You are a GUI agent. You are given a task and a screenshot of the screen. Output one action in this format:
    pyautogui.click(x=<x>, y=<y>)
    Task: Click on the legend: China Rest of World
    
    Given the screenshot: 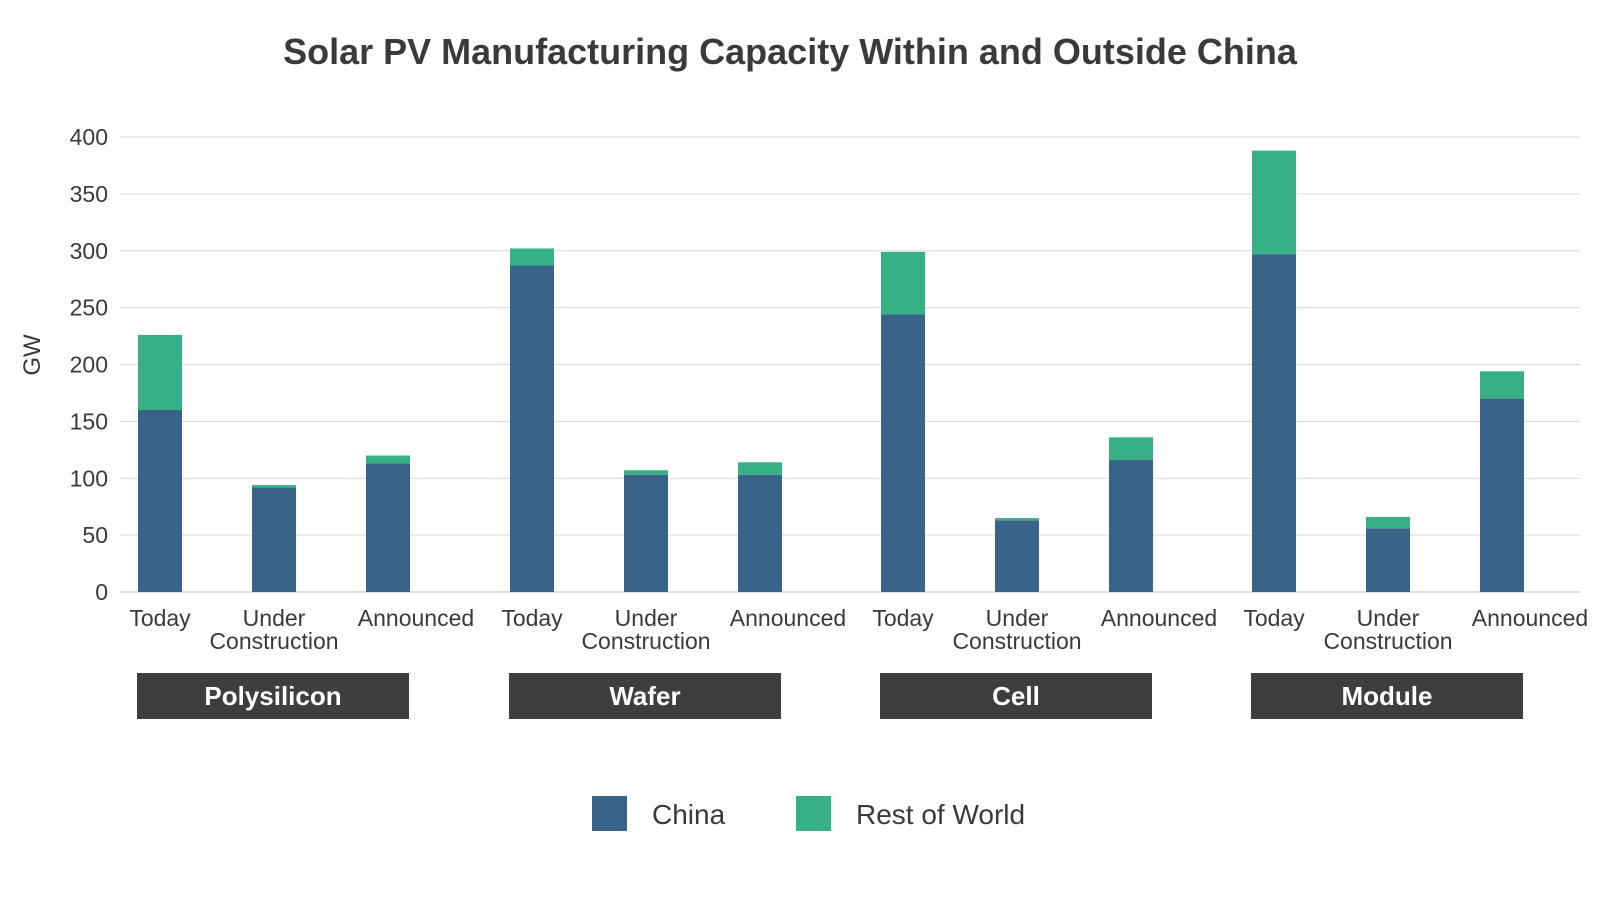 What is the action you would take?
    pyautogui.click(x=808, y=813)
    